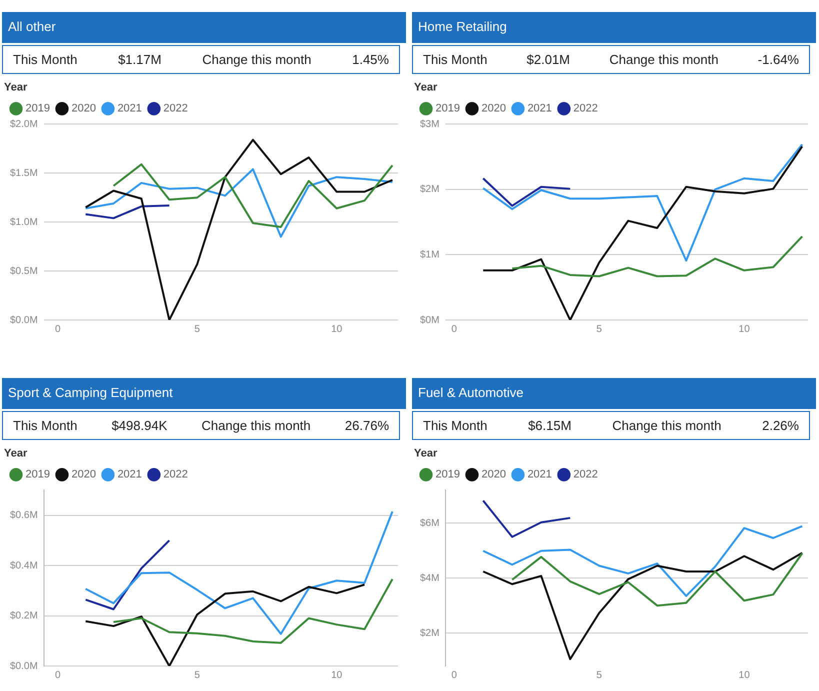 The height and width of the screenshot is (691, 819). What do you see at coordinates (614, 27) in the screenshot?
I see `chart-title: Home Retailing` at bounding box center [614, 27].